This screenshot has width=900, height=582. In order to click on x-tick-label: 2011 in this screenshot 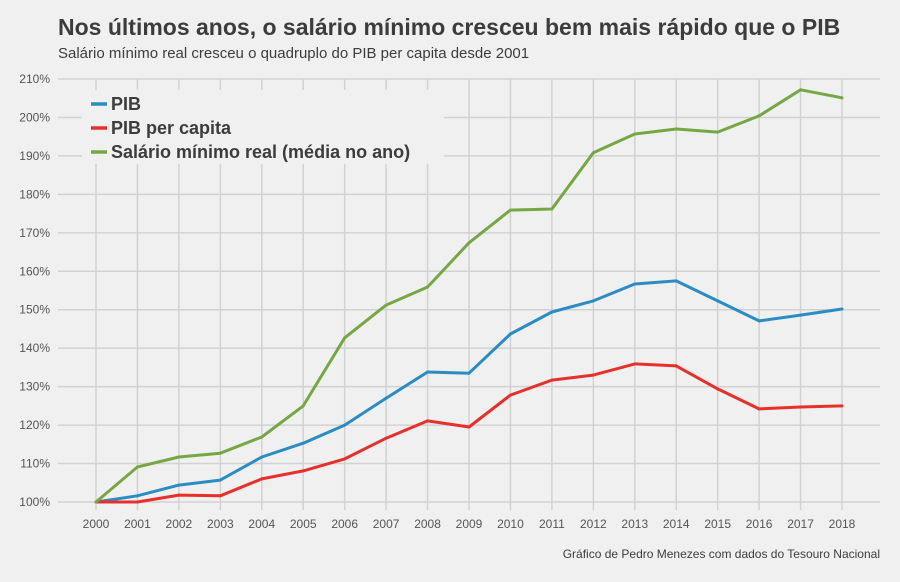, I will do `click(552, 524)`.